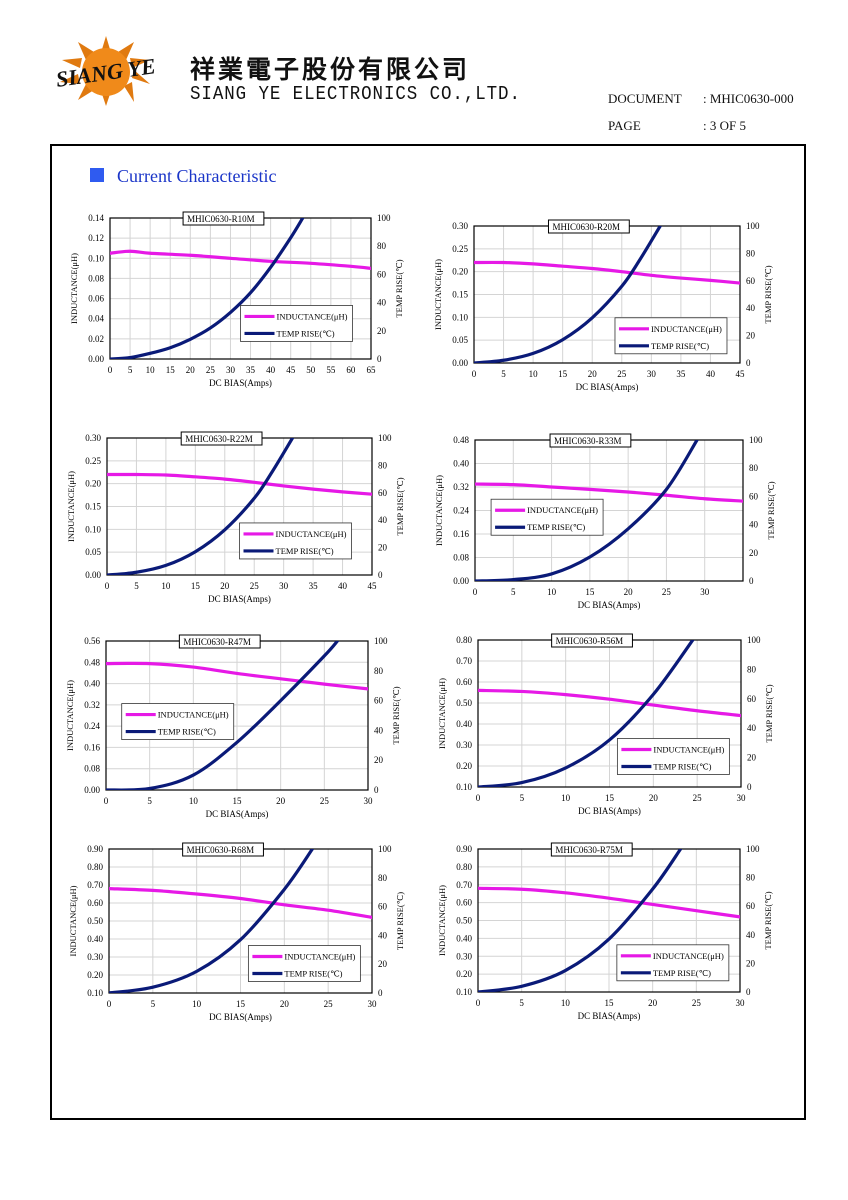 The height and width of the screenshot is (1200, 848). What do you see at coordinates (97, 175) in the screenshot?
I see `section-bullet-icon` at bounding box center [97, 175].